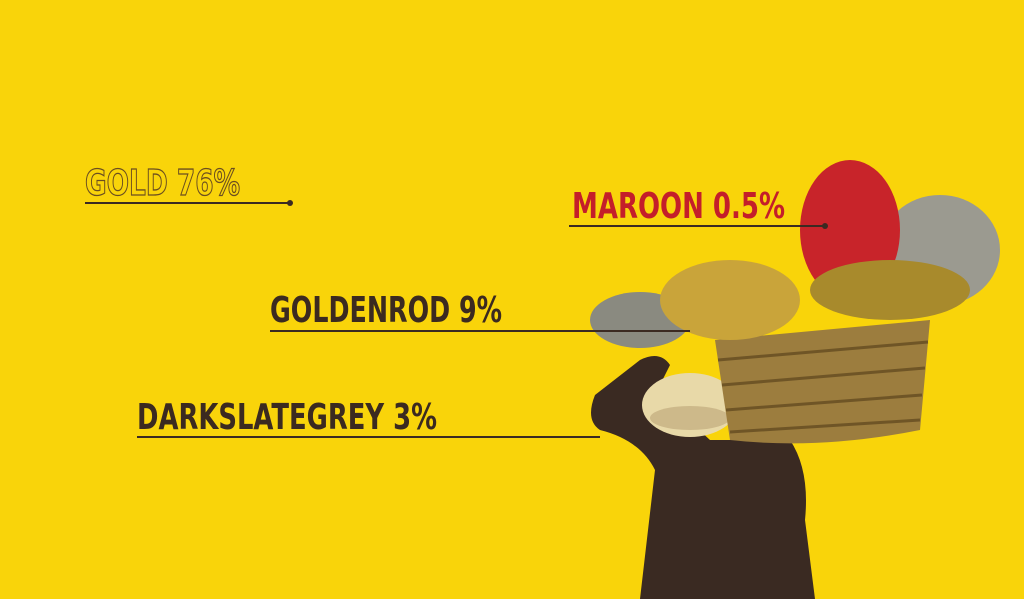 The height and width of the screenshot is (599, 1024). What do you see at coordinates (287, 417) in the screenshot?
I see `color-label: DARKSLATEGREY 3%` at bounding box center [287, 417].